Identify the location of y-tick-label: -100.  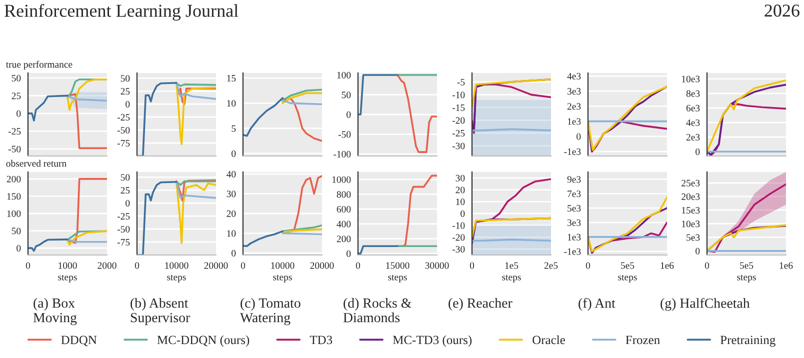
(342, 154).